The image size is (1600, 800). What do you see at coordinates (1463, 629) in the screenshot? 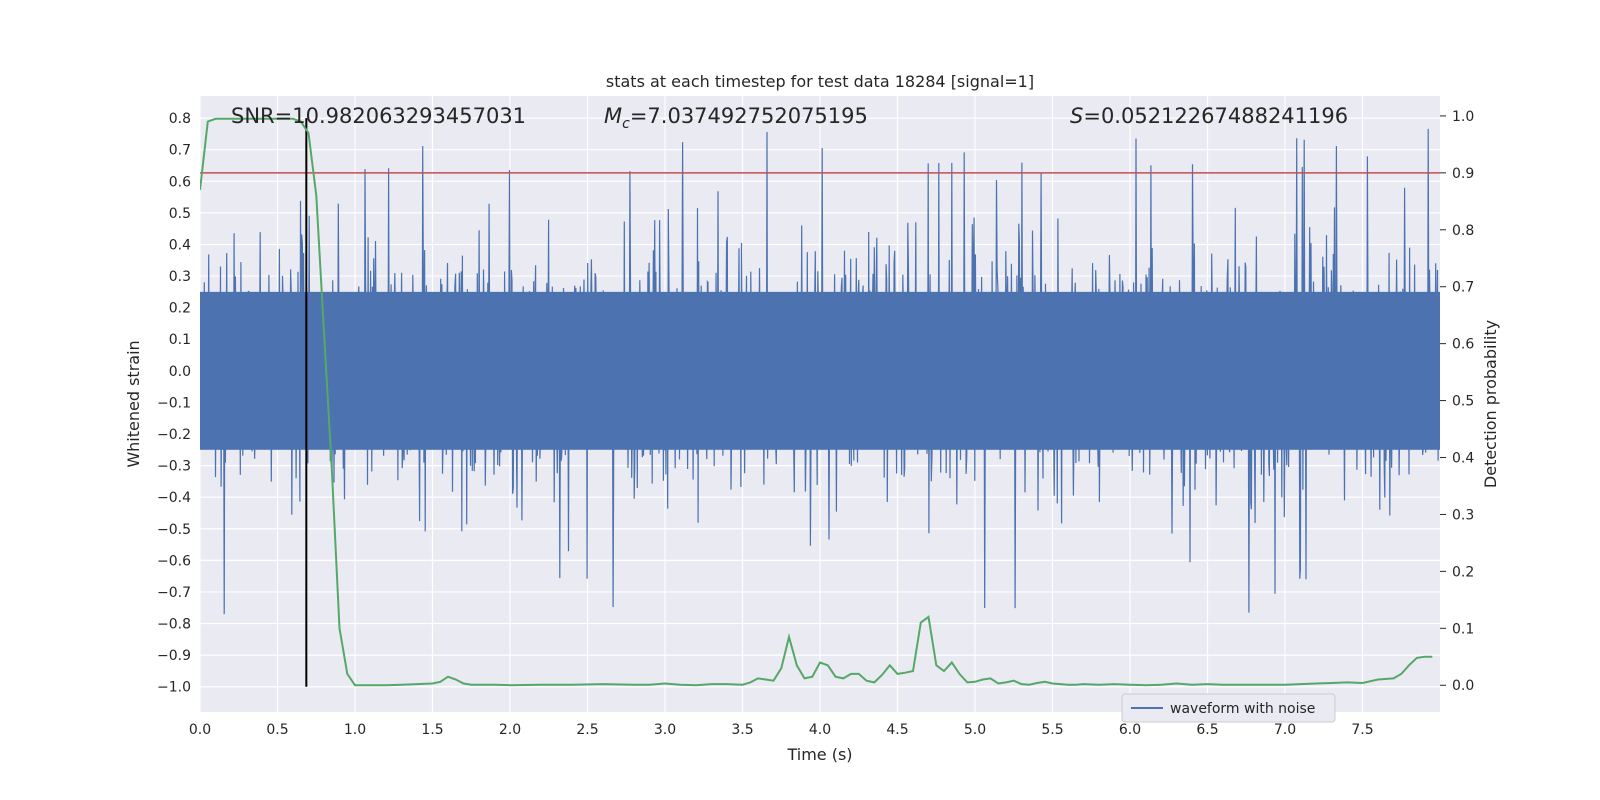
I see `y2-tick-label: 0.1` at bounding box center [1463, 629].